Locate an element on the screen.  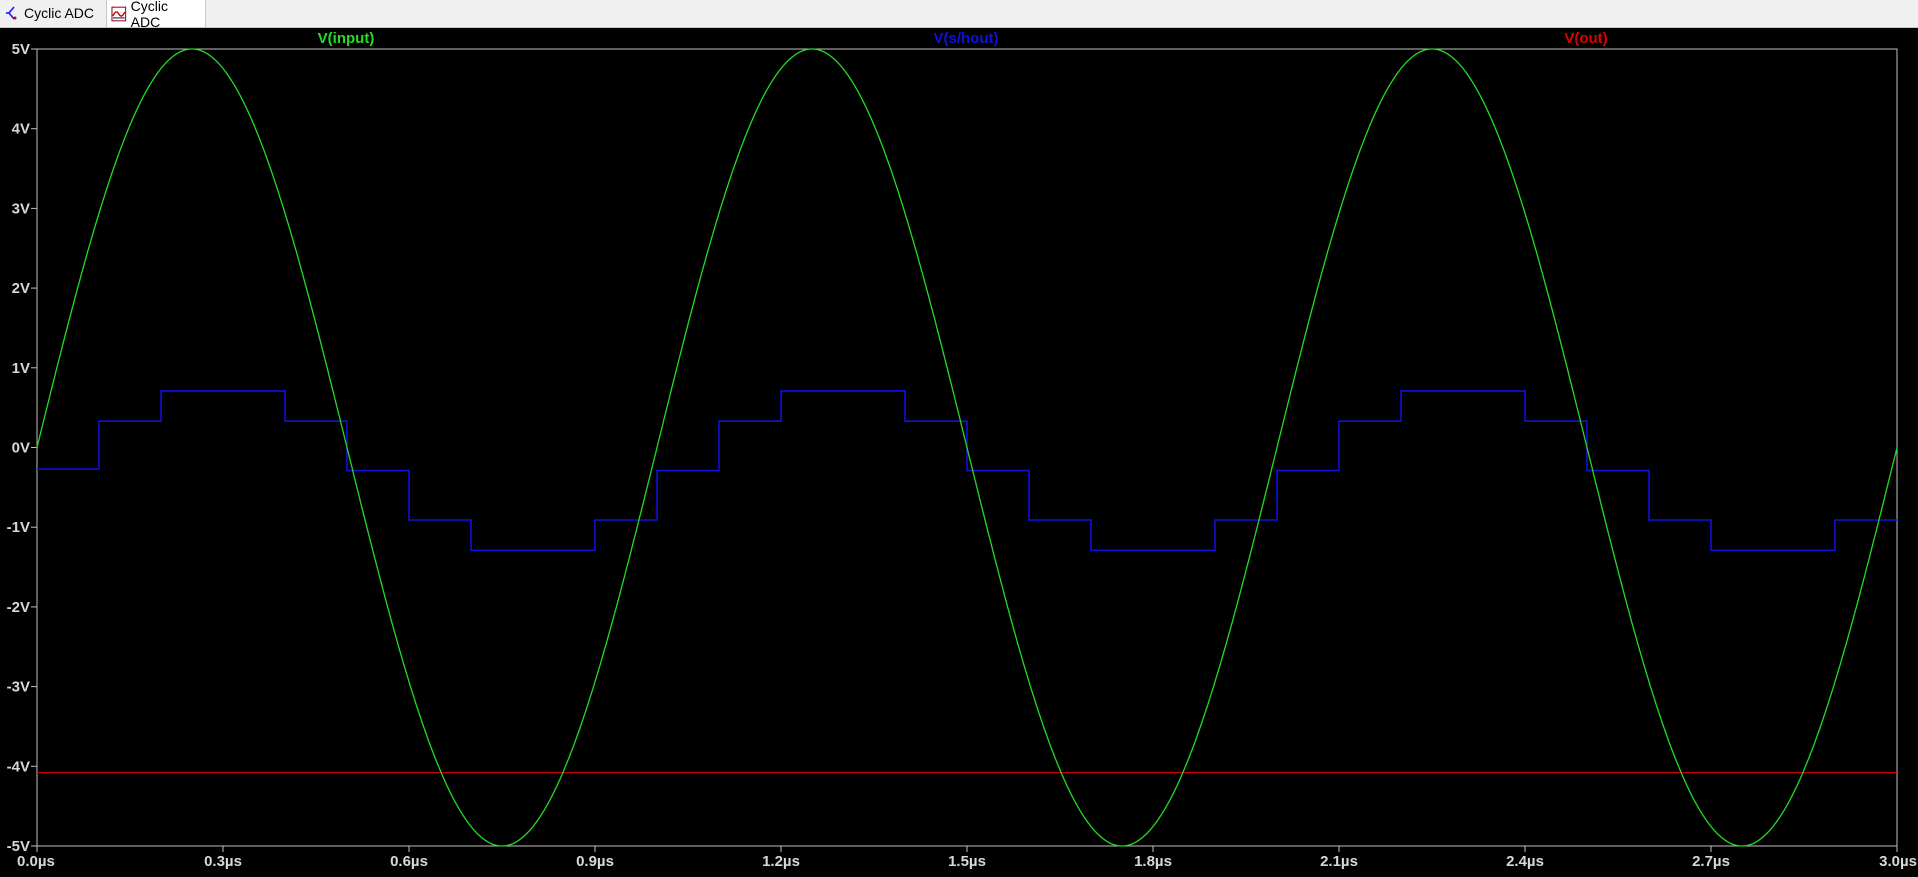
y-tick-label: 3V is located at coordinates (21, 208).